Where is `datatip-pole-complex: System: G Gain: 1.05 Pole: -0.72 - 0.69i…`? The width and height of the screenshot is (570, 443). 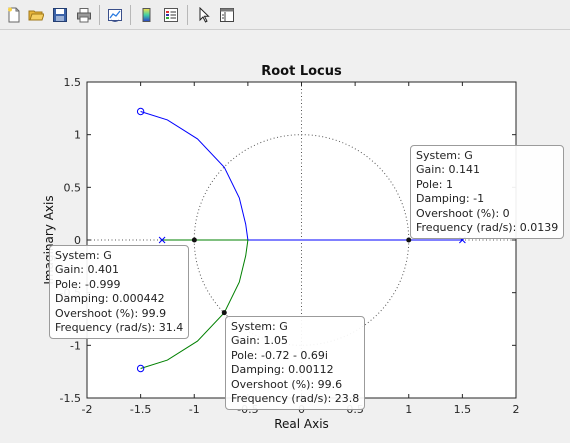
datatip-pole-complex: System: G Gain: 1.05 Pole: -0.72 - 0.69i… is located at coordinates (295, 363).